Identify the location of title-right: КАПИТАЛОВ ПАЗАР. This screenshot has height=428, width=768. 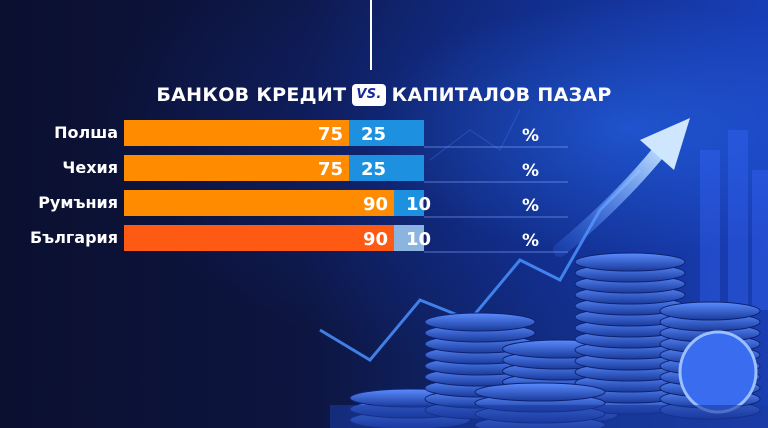
(501, 95).